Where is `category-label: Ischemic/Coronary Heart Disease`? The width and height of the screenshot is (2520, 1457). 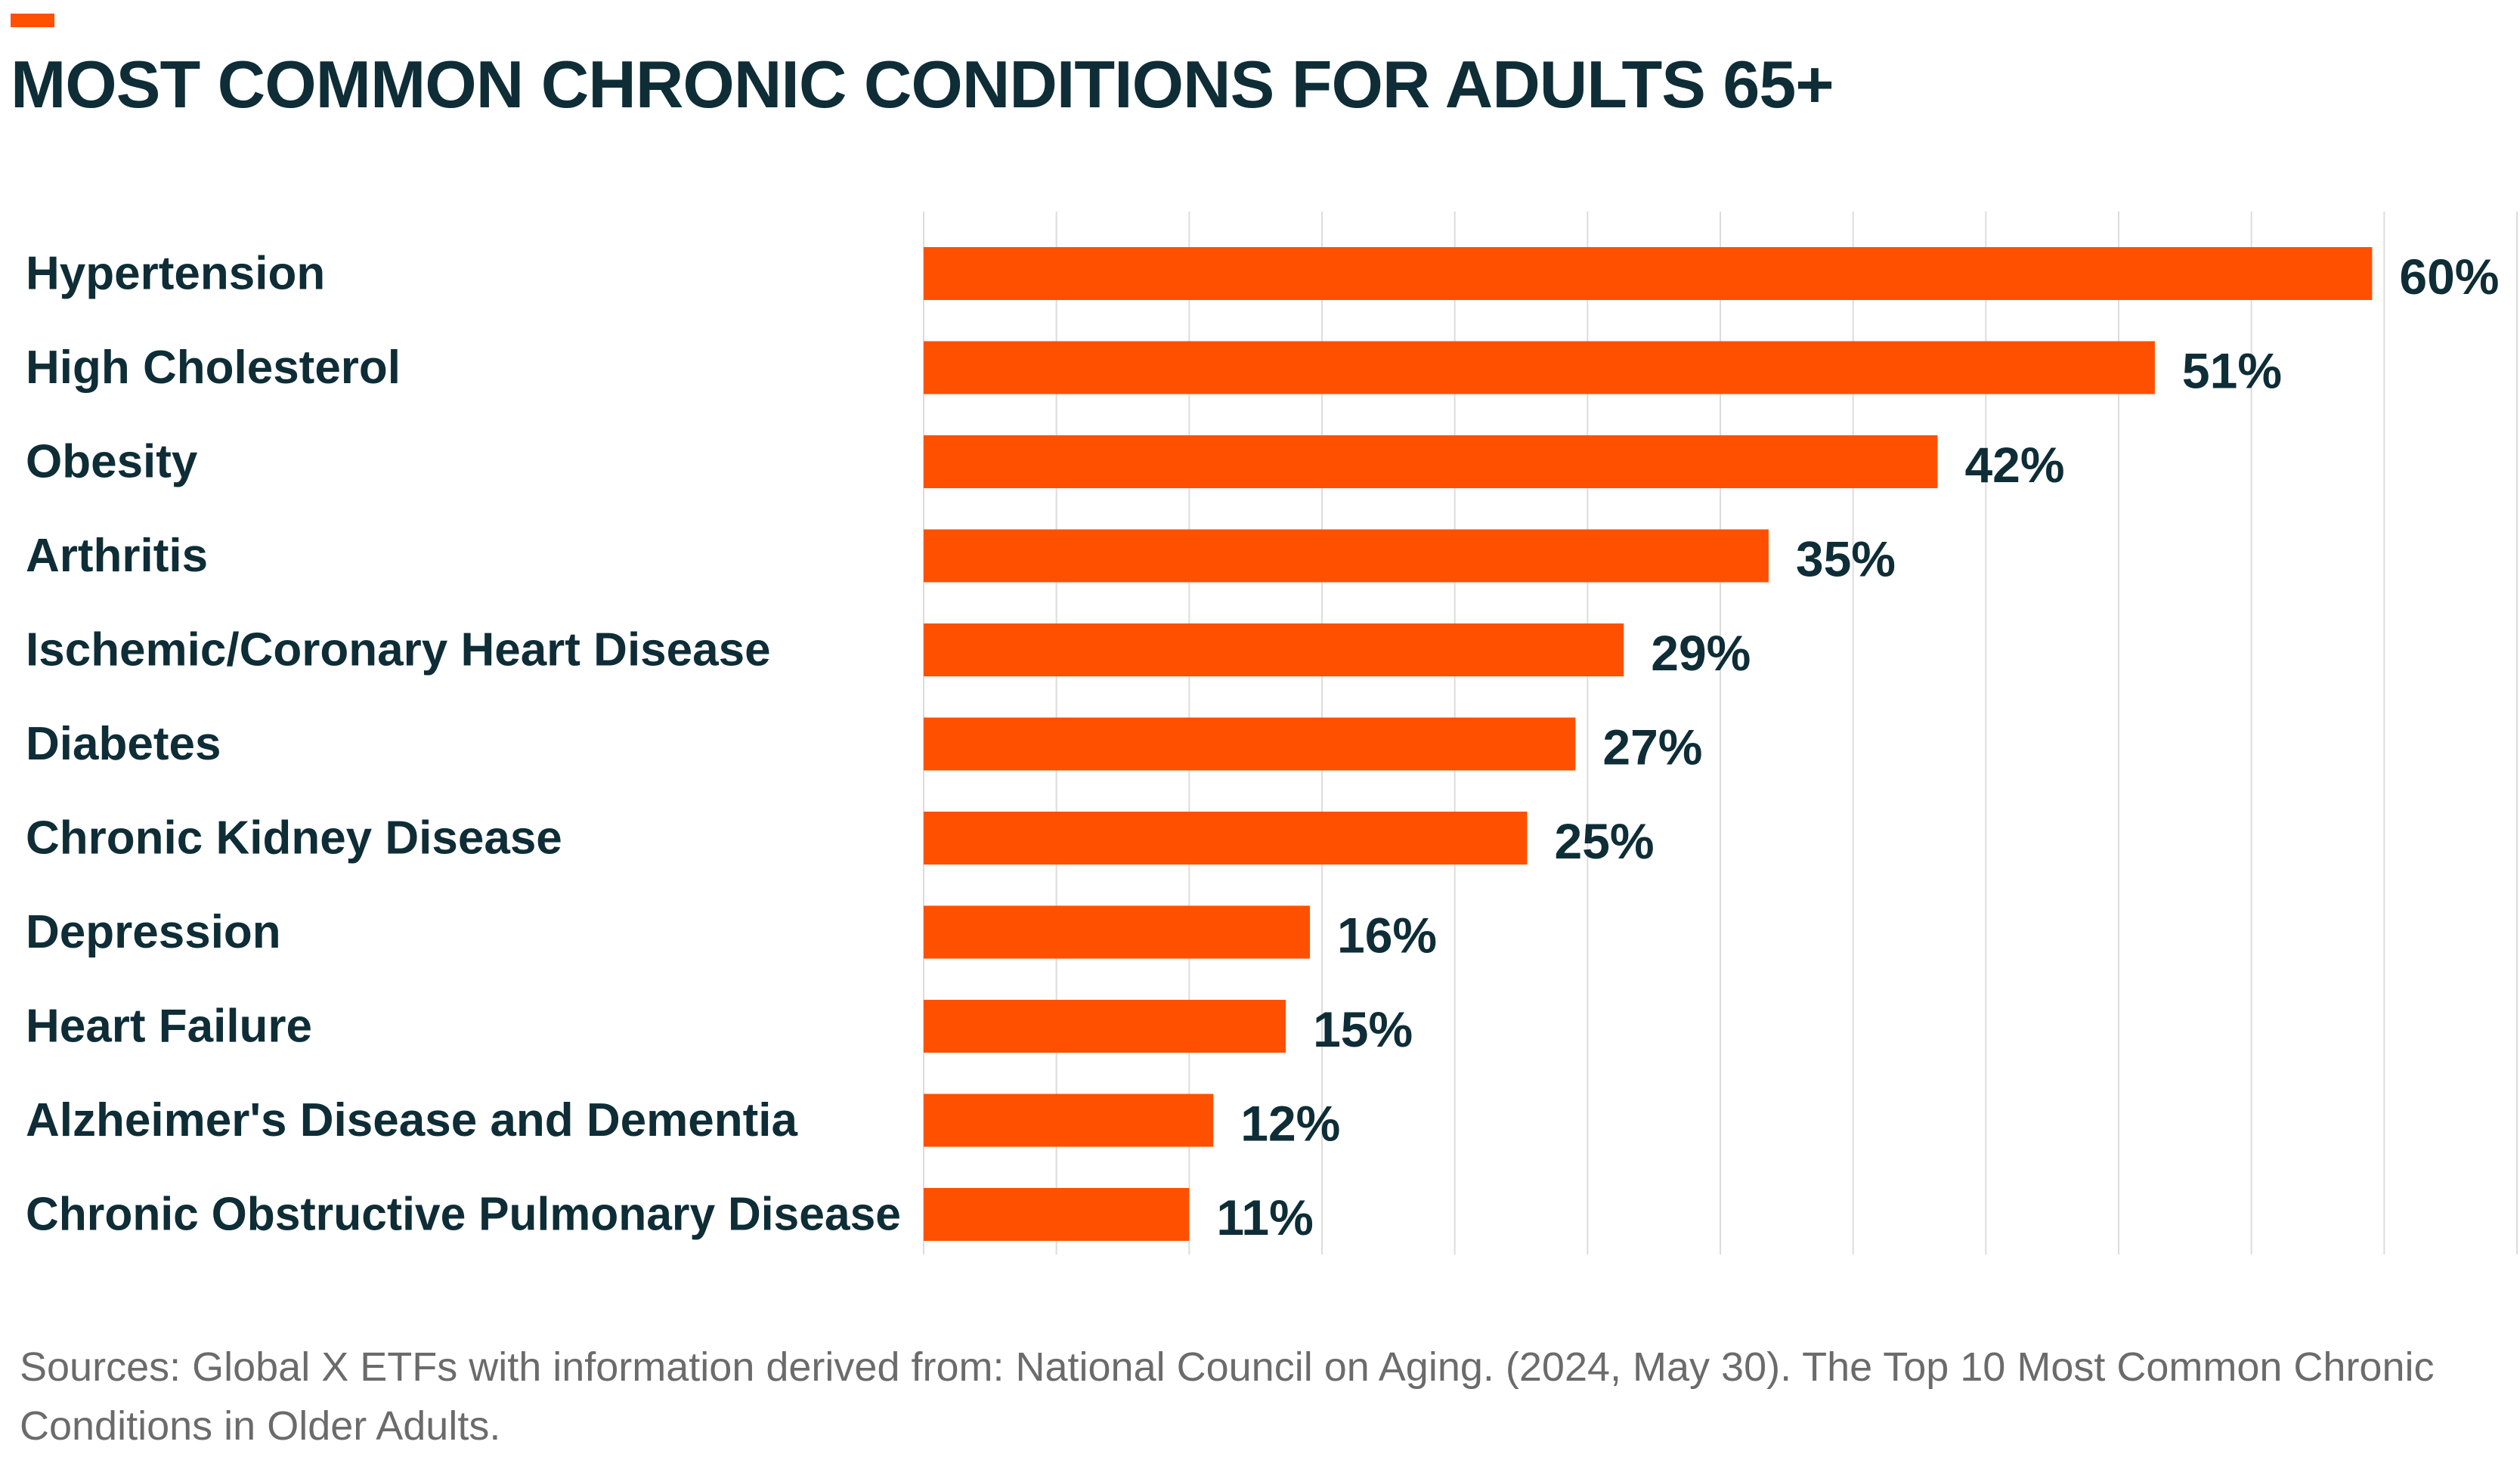 category-label: Ischemic/Coronary Heart Disease is located at coordinates (398, 650).